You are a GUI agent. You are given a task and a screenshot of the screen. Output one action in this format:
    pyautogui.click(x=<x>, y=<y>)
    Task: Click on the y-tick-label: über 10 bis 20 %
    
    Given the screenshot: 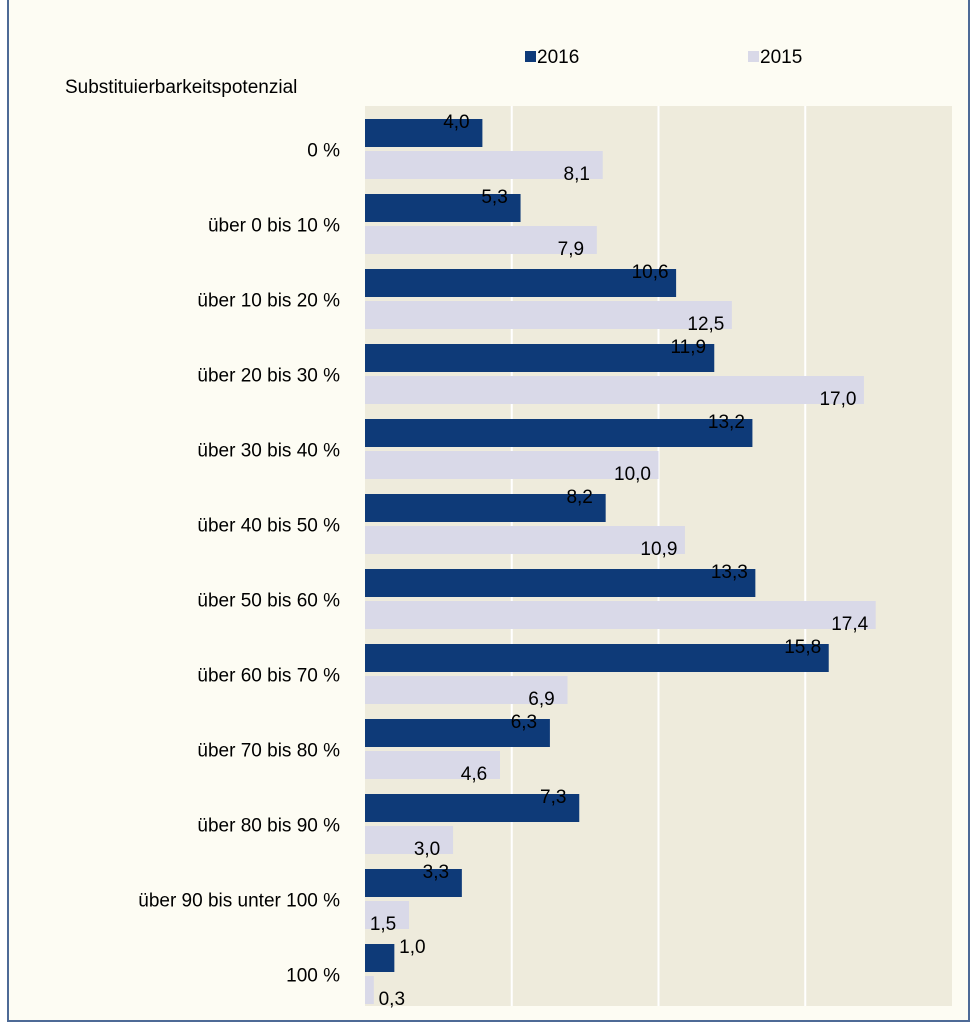 What is the action you would take?
    pyautogui.click(x=268, y=301)
    